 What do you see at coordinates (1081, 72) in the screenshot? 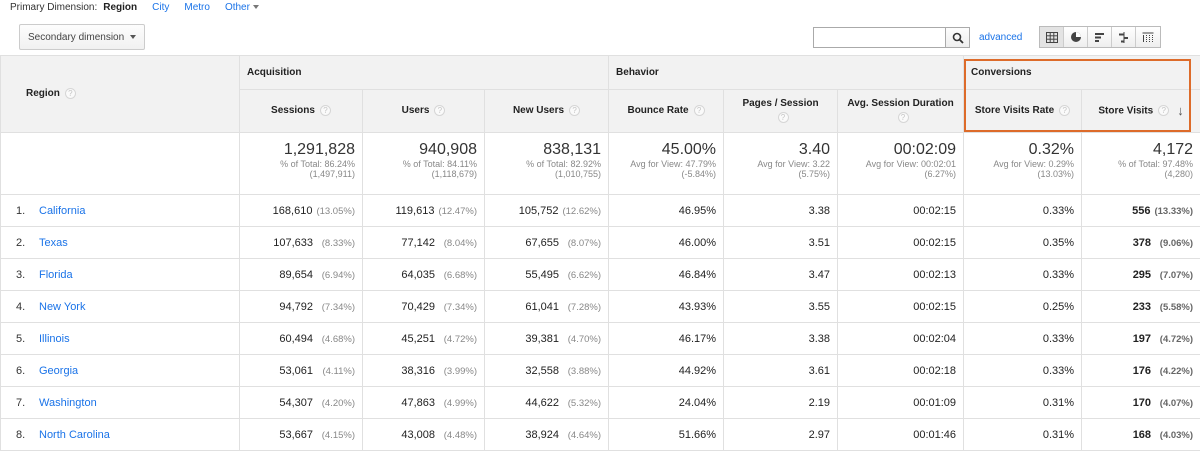
I see `group-header-conversions: Conversions` at bounding box center [1081, 72].